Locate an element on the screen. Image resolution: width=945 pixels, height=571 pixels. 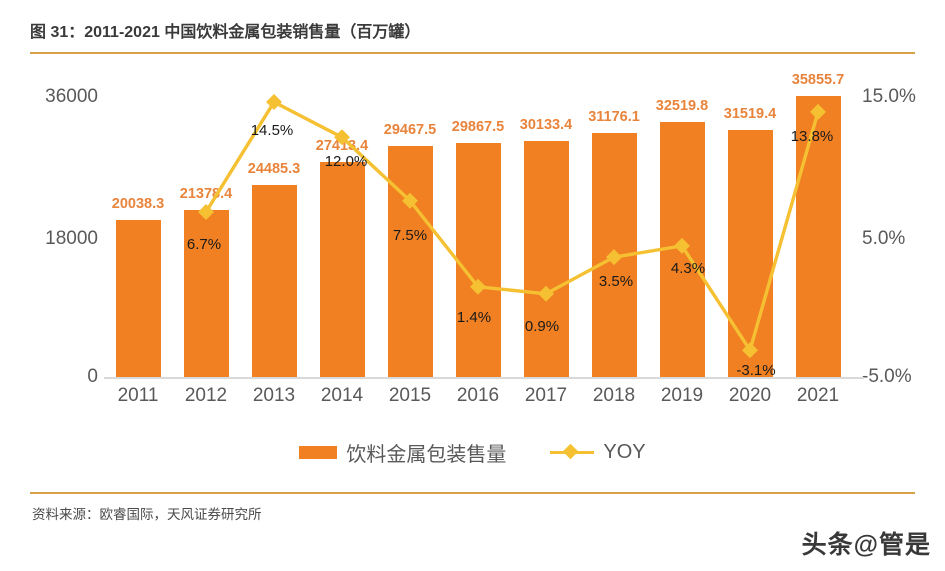
title-divider is located at coordinates (472, 53).